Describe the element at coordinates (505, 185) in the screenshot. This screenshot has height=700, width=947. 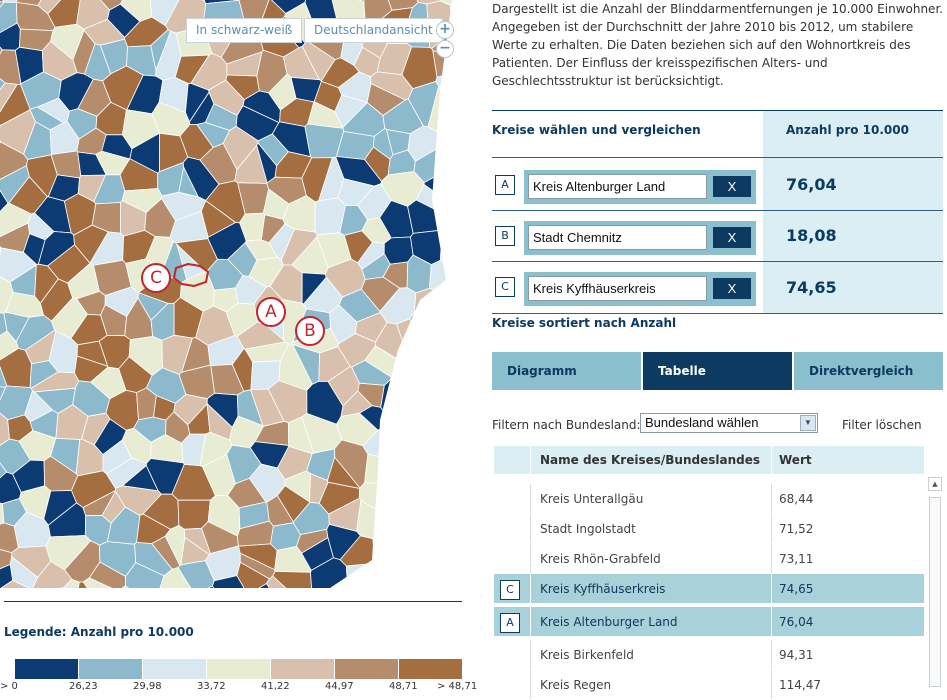
I see `compare-letter-a: A` at that location.